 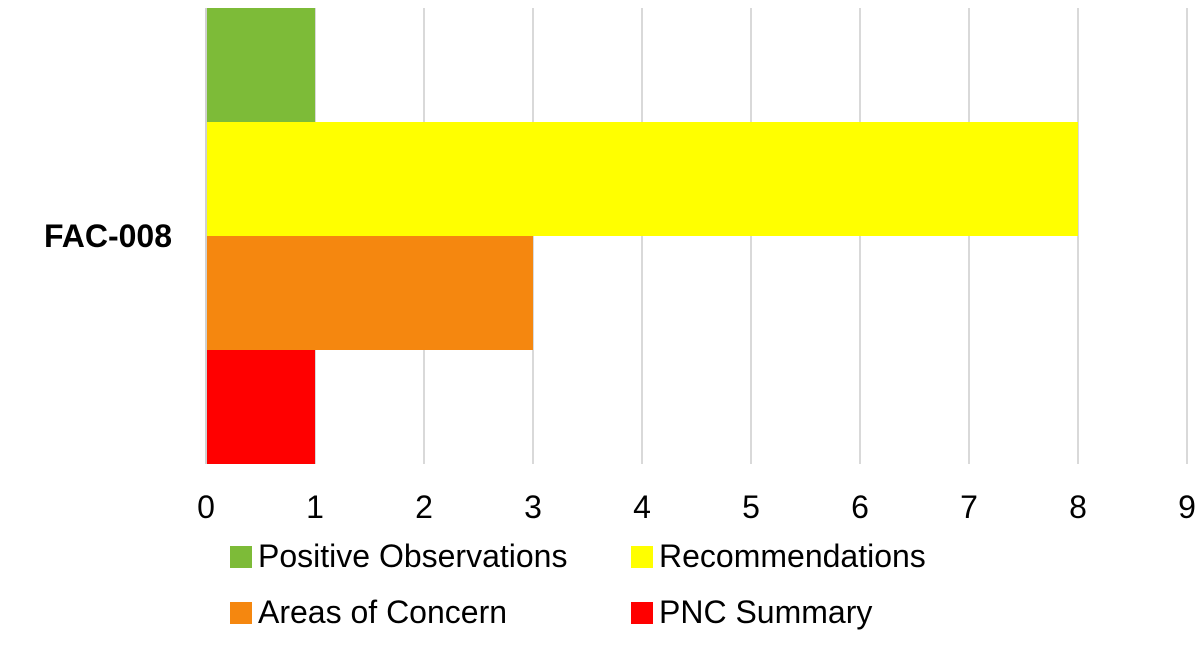 I want to click on x-tick-label: 2, so click(x=424, y=507).